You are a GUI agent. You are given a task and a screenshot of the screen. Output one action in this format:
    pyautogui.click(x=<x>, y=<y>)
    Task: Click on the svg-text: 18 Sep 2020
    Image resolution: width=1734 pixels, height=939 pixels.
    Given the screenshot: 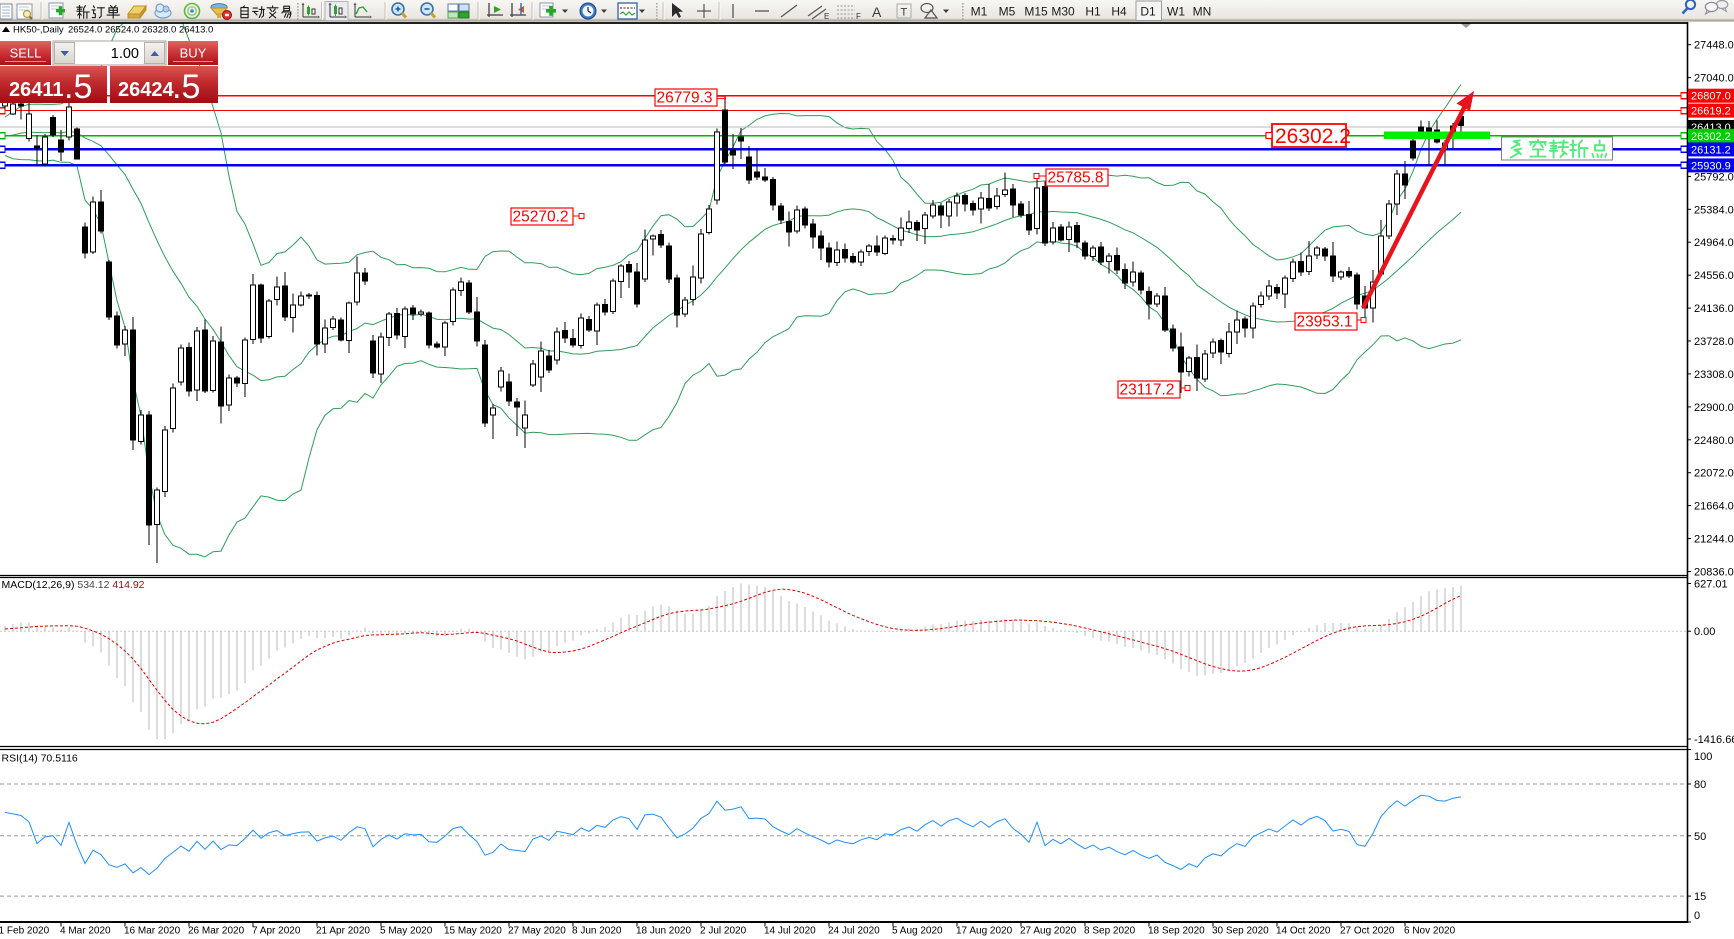 What is the action you would take?
    pyautogui.click(x=1176, y=931)
    